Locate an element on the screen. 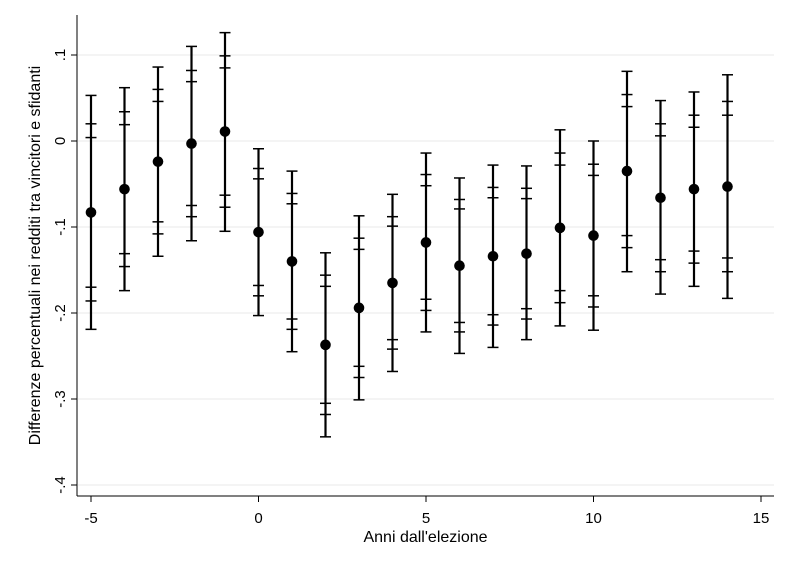  y-tick-label: -.4 is located at coordinates (60, 485).